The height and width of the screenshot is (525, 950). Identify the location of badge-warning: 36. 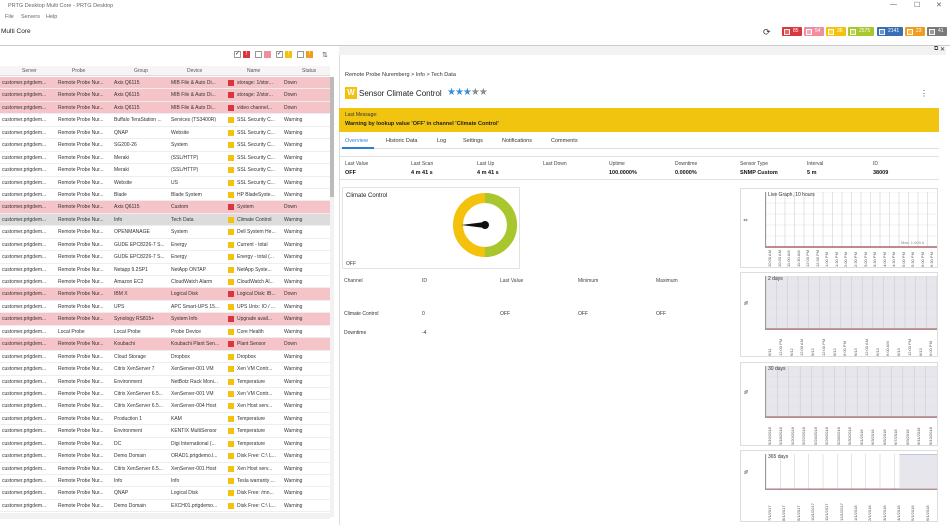
(836, 31).